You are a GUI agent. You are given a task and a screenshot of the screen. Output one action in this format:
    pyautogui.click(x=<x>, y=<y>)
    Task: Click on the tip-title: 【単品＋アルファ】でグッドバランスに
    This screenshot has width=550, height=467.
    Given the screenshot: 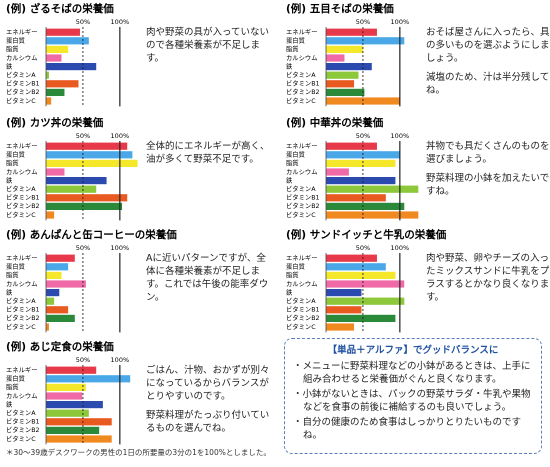 What is the action you would take?
    pyautogui.click(x=413, y=350)
    